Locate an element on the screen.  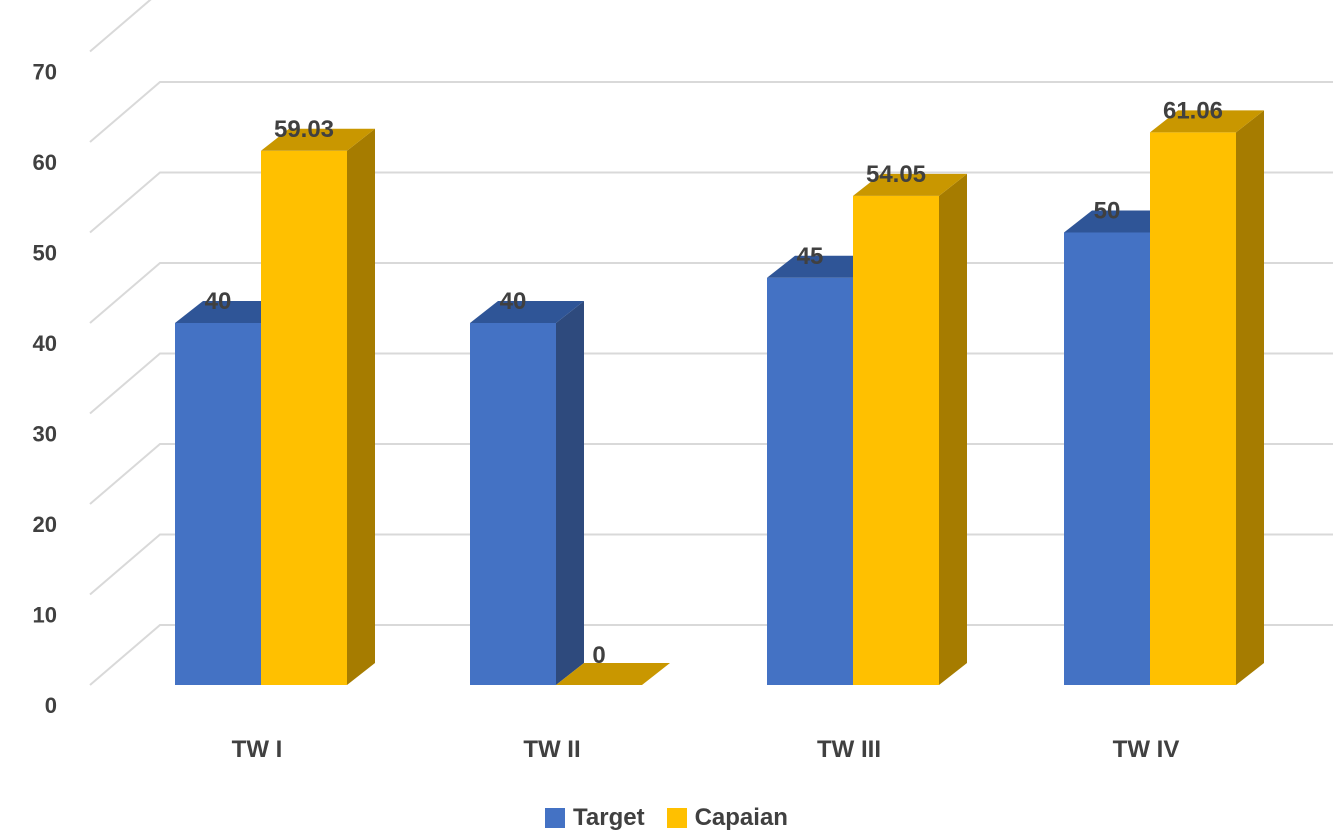
bar-capaian-tw-iii is located at coordinates (910, 429).